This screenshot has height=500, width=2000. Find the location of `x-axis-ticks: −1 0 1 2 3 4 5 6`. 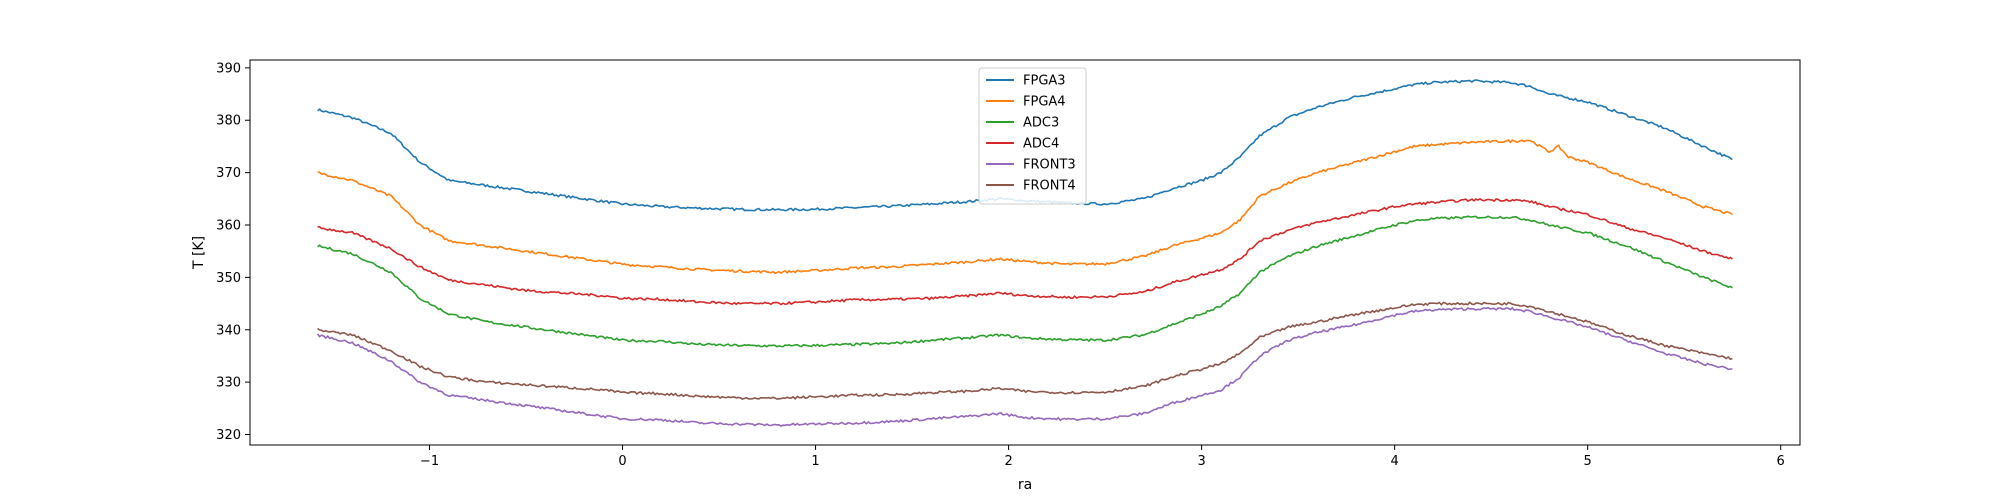

x-axis-ticks: −1 0 1 2 3 4 5 6 is located at coordinates (1102, 457).